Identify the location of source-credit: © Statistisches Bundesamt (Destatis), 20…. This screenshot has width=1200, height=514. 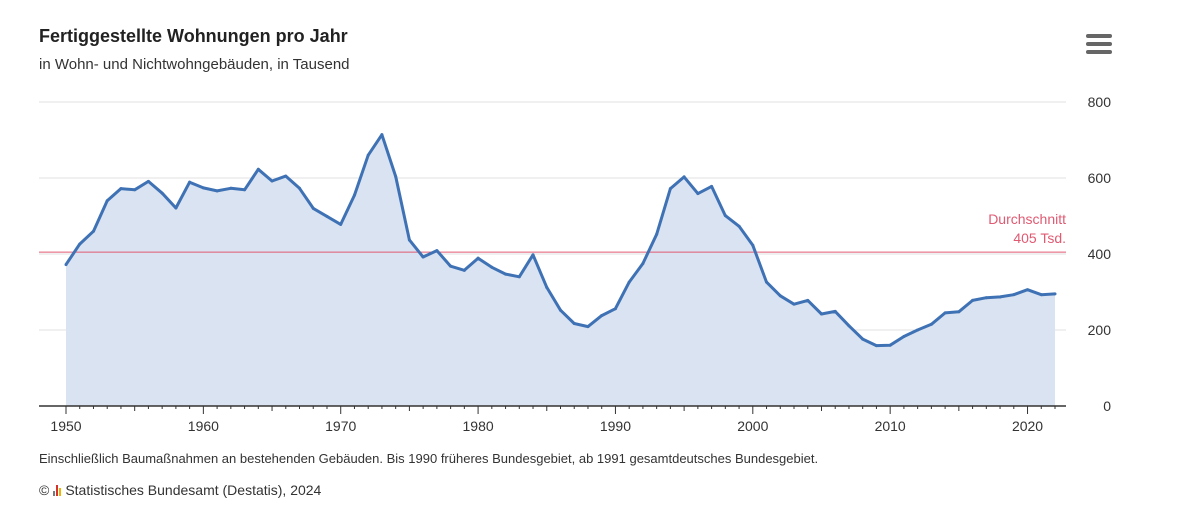
(180, 490).